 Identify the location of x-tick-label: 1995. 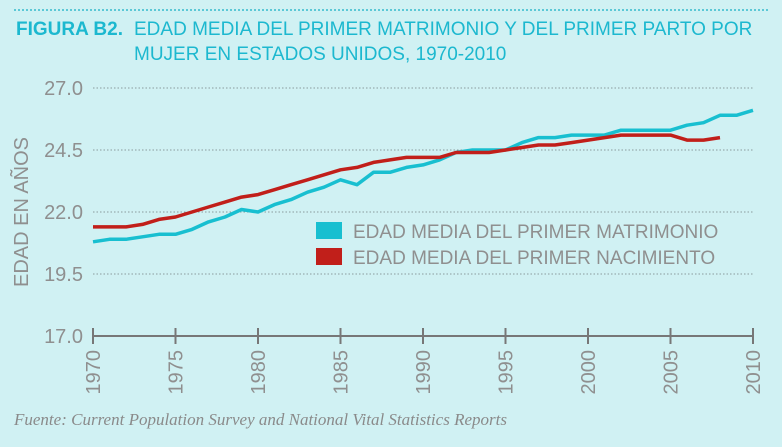
(507, 372).